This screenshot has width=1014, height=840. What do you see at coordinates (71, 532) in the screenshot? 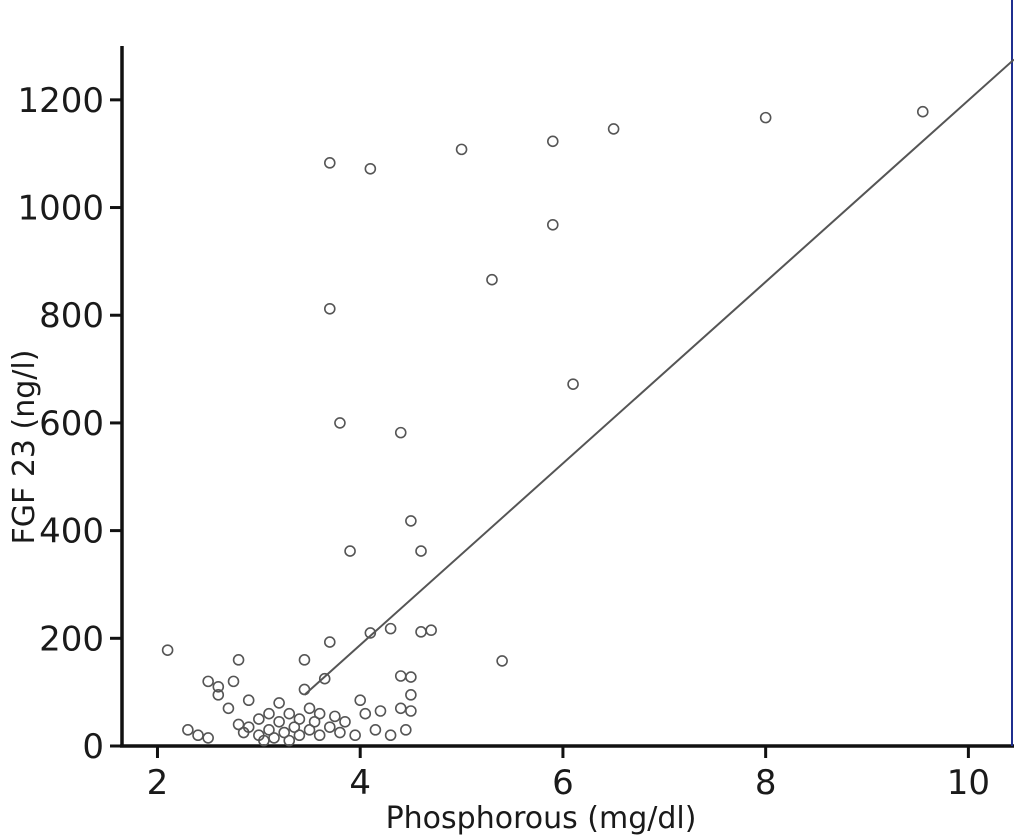
I see `y-tick-label: 400` at bounding box center [71, 532].